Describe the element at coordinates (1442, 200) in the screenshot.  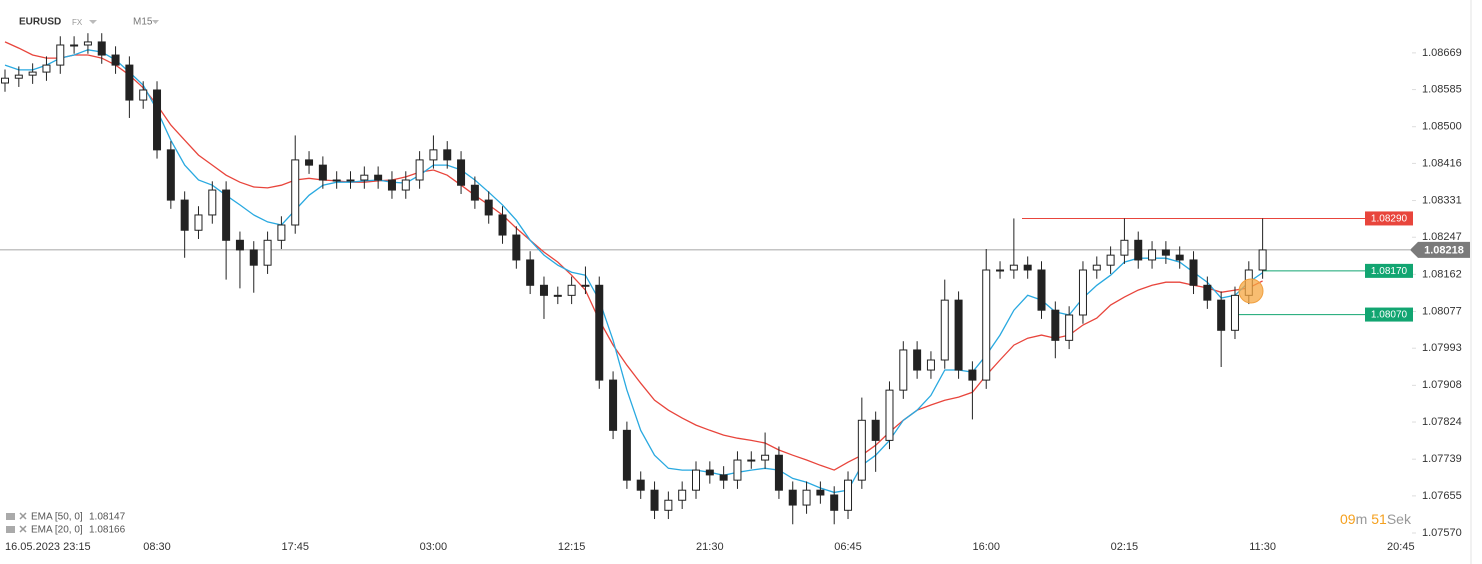
I see `y-tick-label: 1.08331` at that location.